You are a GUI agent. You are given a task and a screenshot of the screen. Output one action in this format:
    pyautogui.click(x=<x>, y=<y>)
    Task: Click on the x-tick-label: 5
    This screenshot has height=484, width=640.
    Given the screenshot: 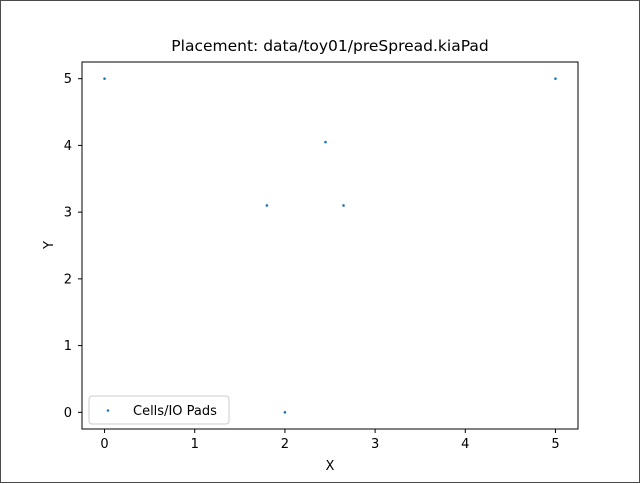 What is the action you would take?
    pyautogui.click(x=555, y=444)
    